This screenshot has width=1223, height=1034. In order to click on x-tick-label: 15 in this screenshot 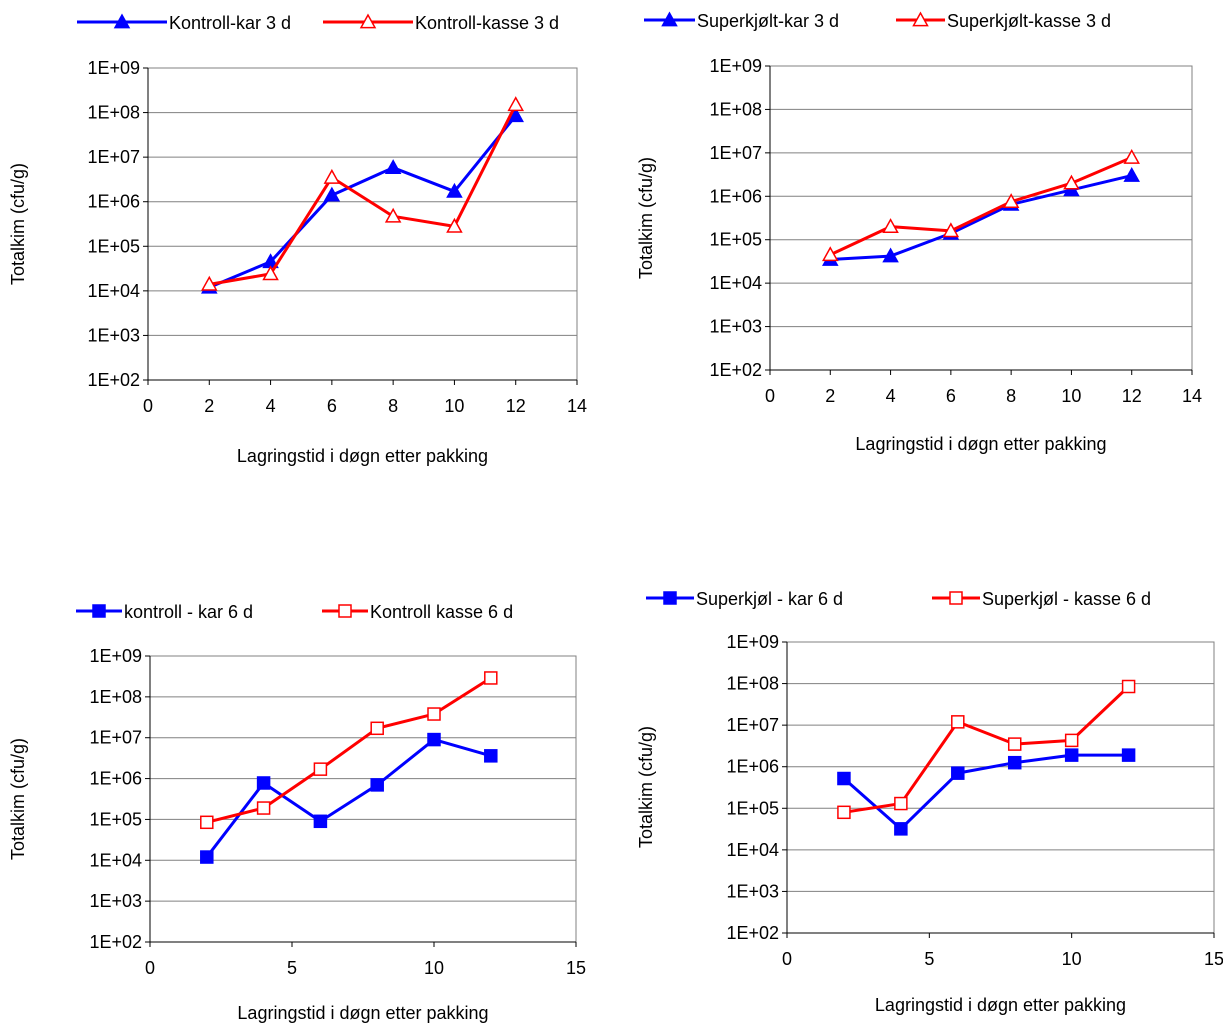, I will do `click(1213, 959)`.